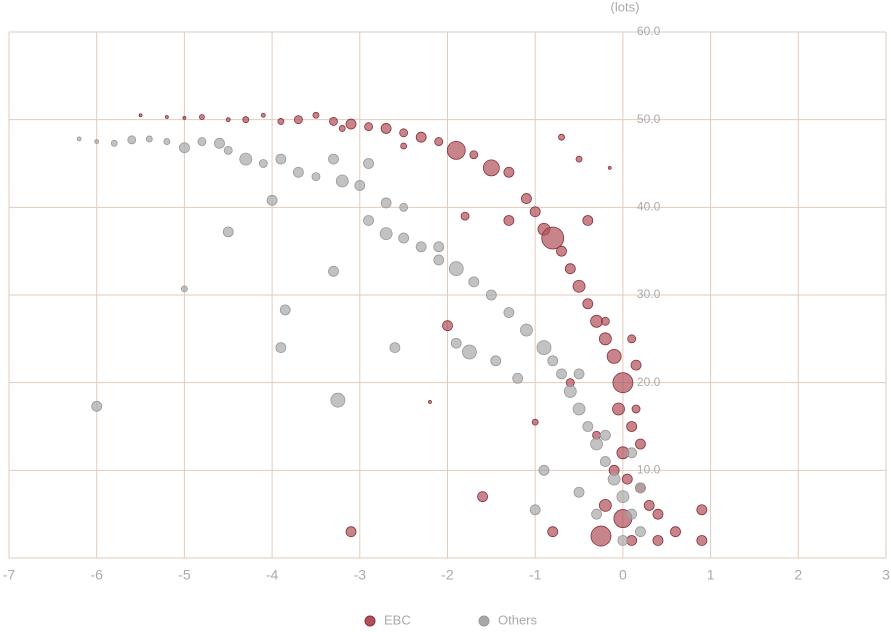 This screenshot has height=632, width=891. What do you see at coordinates (96, 575) in the screenshot?
I see `x-tick-label: -6` at bounding box center [96, 575].